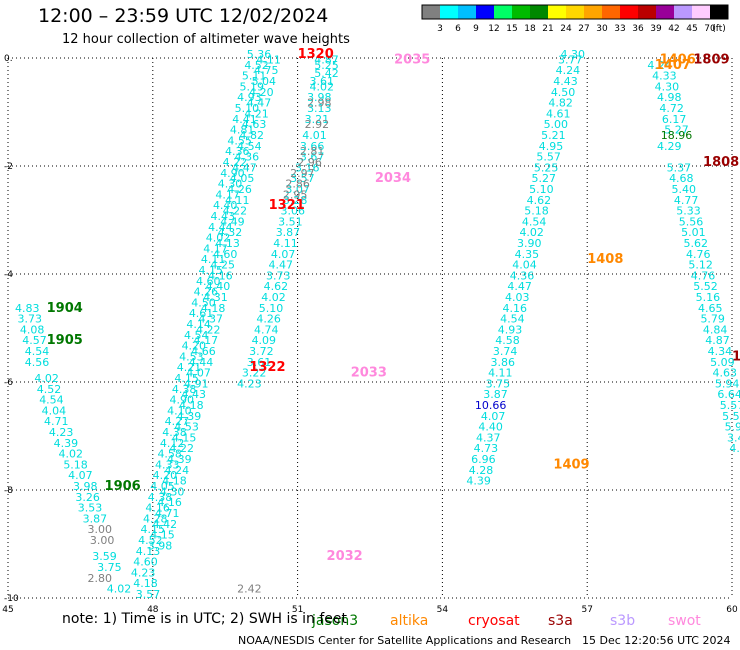  Describe the element at coordinates (725, 373) in the screenshot. I see `data-point: 4.63` at that location.